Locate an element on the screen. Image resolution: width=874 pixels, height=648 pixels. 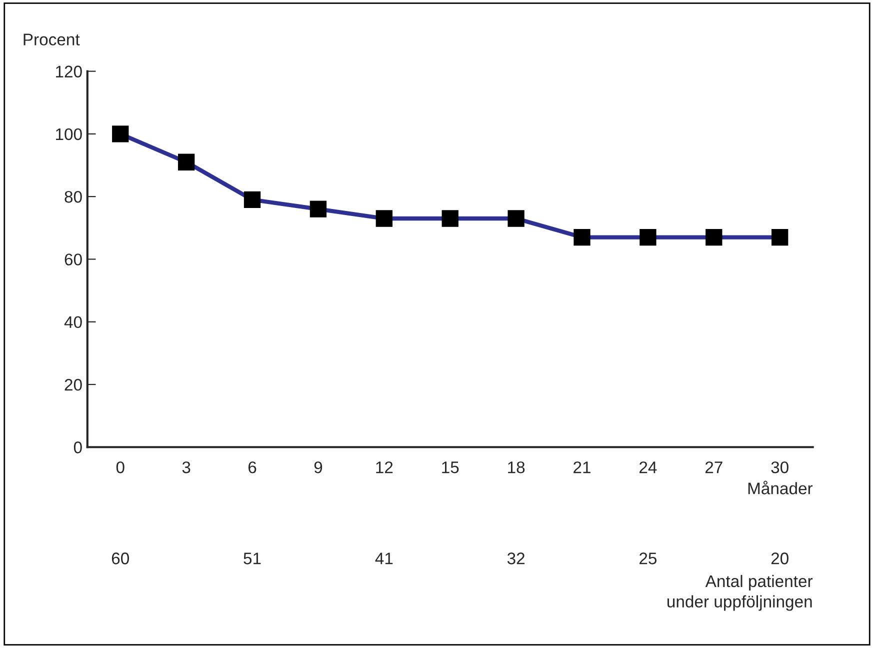
y-tick-label: 0 is located at coordinates (78, 448).